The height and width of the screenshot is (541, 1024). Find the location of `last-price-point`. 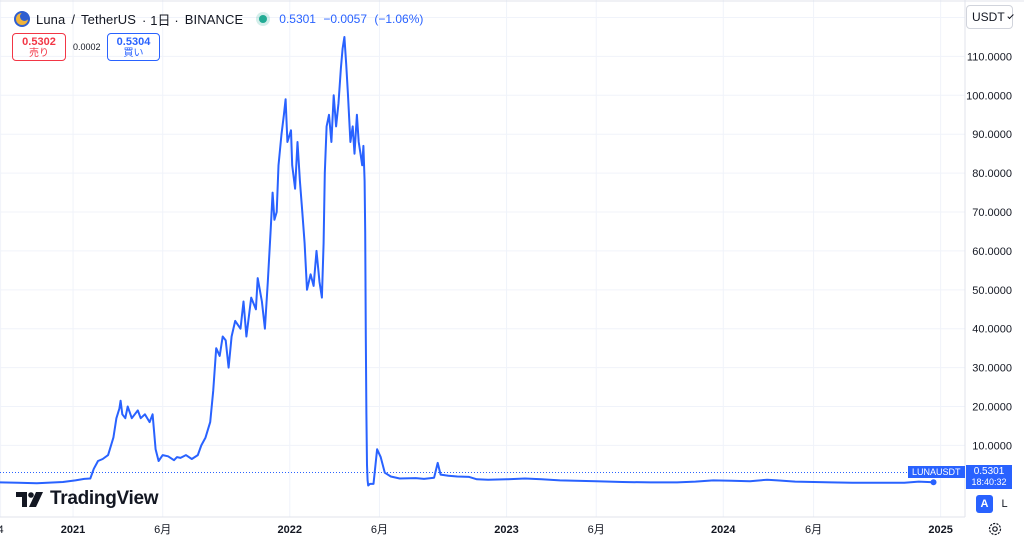

last-price-point is located at coordinates (933, 482).